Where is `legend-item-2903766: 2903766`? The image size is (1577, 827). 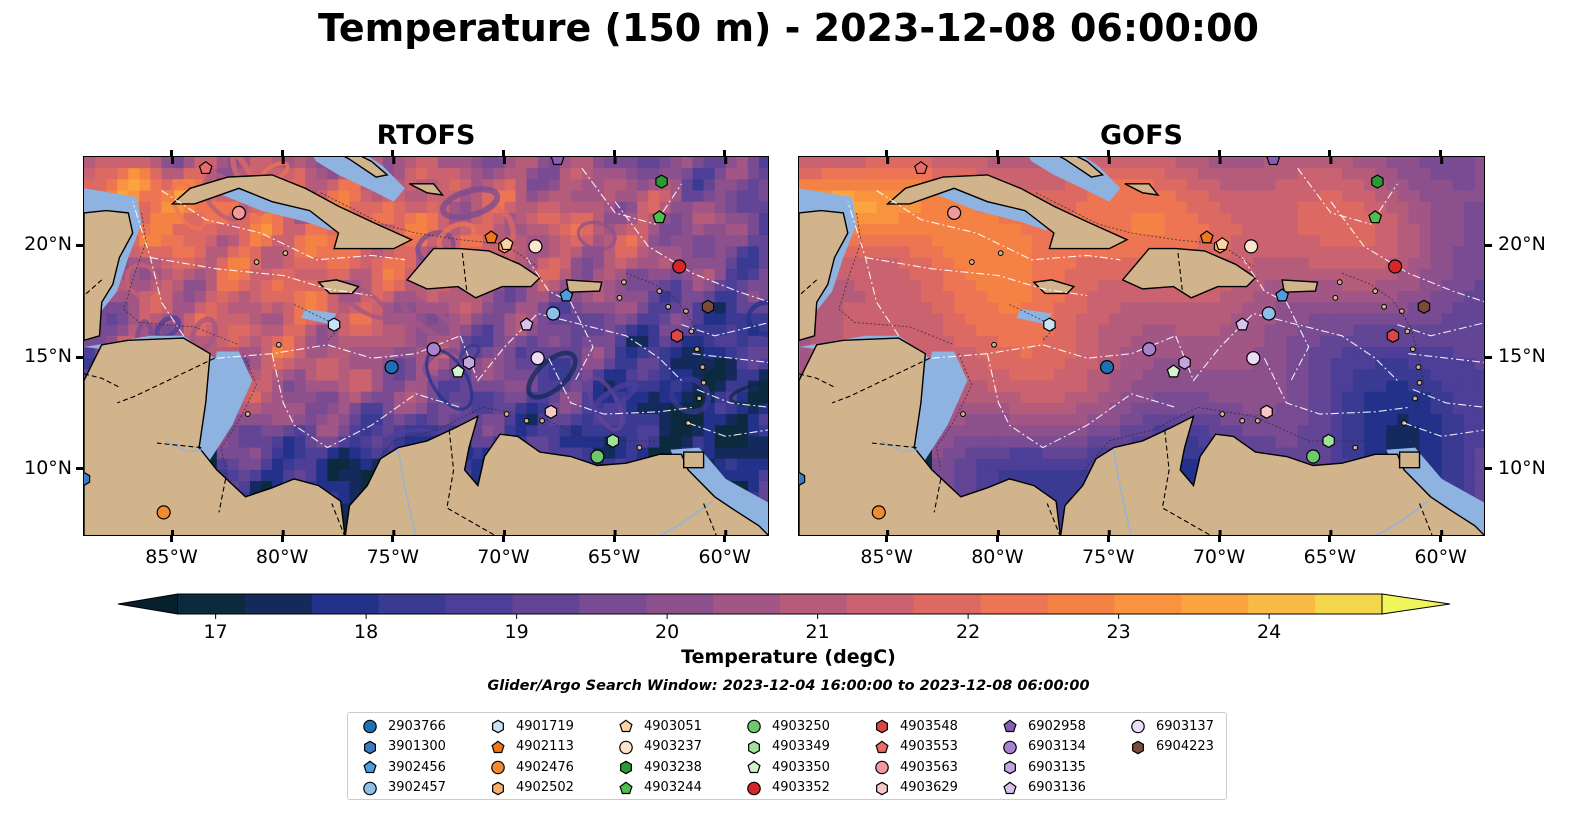 legend-item-2903766: 2903766 is located at coordinates (404, 726).